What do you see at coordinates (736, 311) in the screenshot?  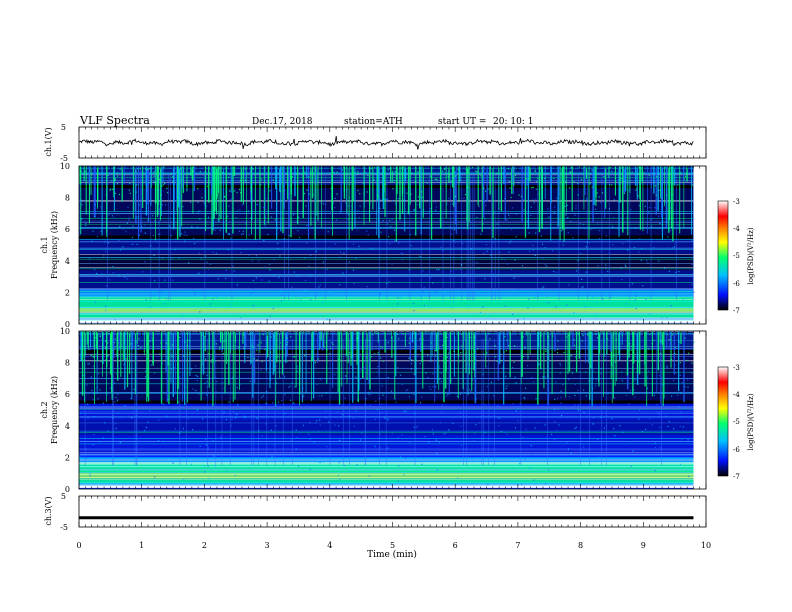 I see `ch1-cbar-tick-minus7: -7` at bounding box center [736, 311].